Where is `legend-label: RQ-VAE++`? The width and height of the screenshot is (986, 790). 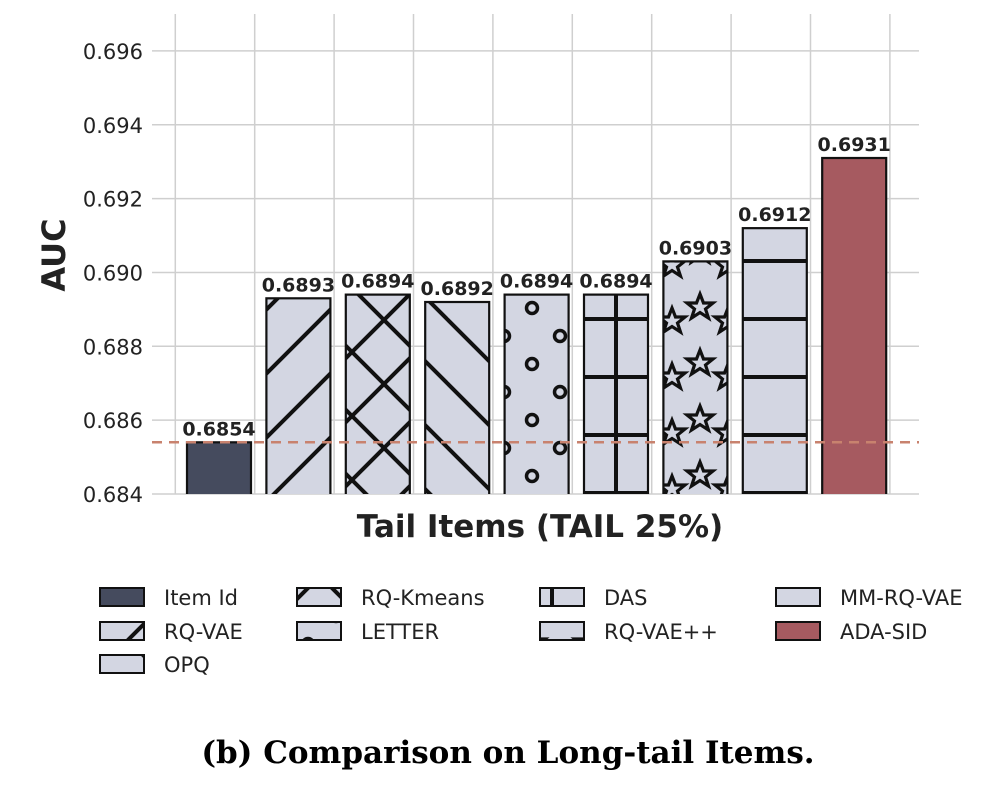 legend-label: RQ-VAE++ is located at coordinates (661, 632).